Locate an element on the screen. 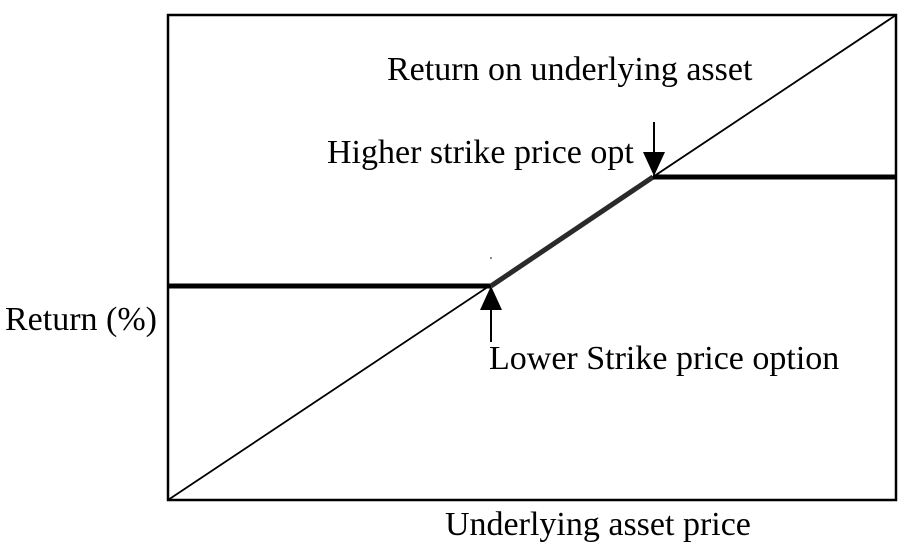 The width and height of the screenshot is (906, 546). x-axis-label: Underlying asset price is located at coordinates (598, 524).